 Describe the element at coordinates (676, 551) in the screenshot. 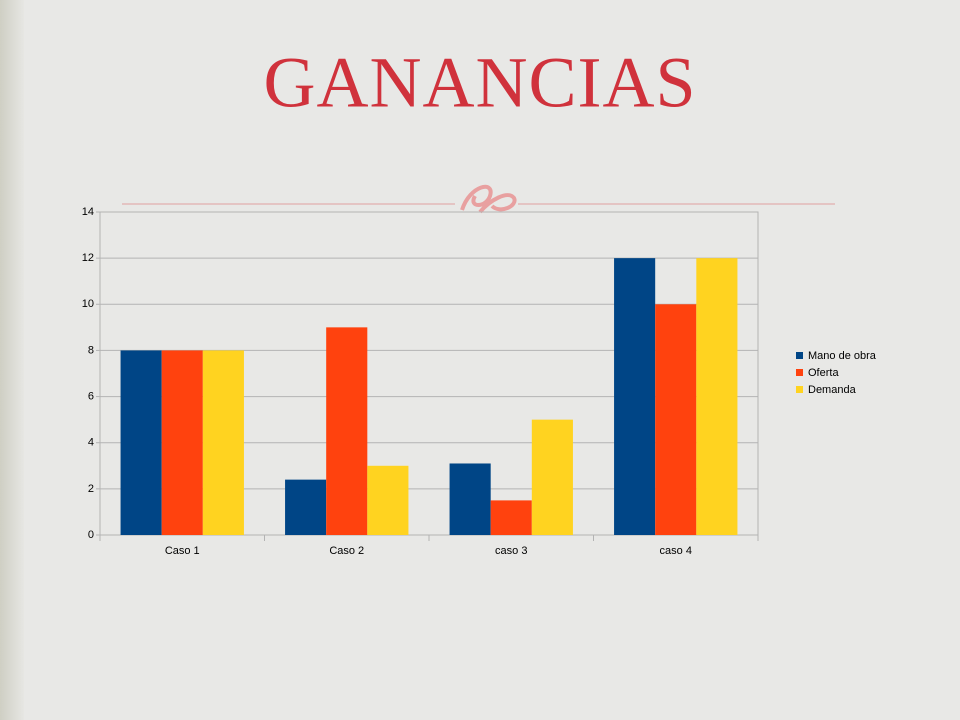

I see `x-tick-label: caso 4` at that location.